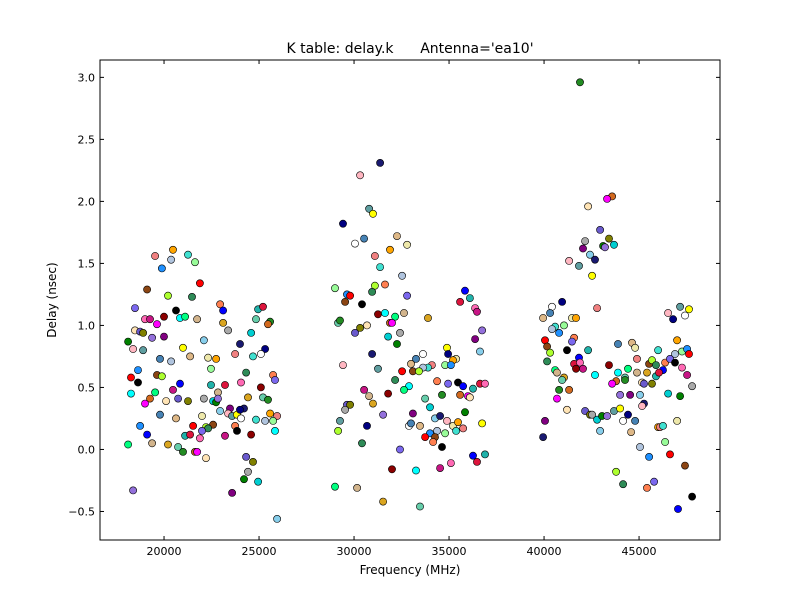 The image size is (800, 604). Describe the element at coordinates (52, 299) in the screenshot. I see `y-axis-label: Delay (nsec)` at that location.